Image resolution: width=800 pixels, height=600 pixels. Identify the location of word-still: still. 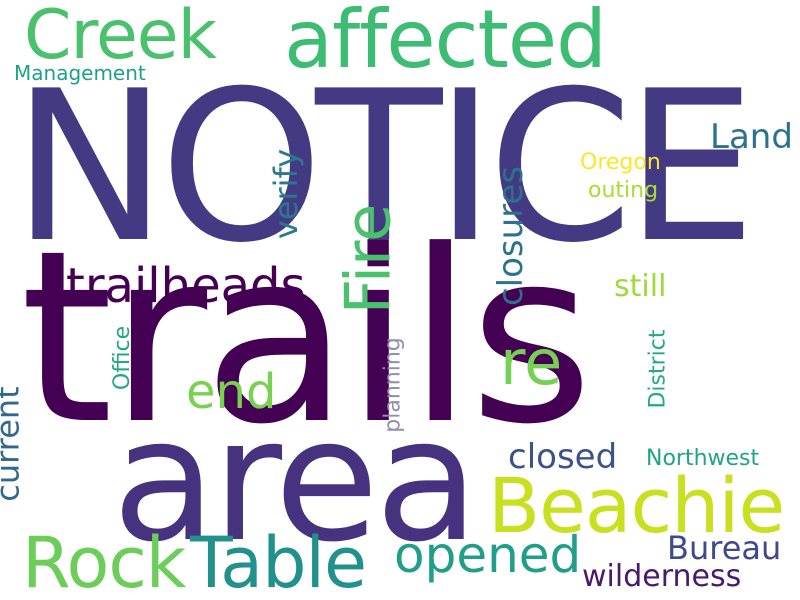
(640, 286).